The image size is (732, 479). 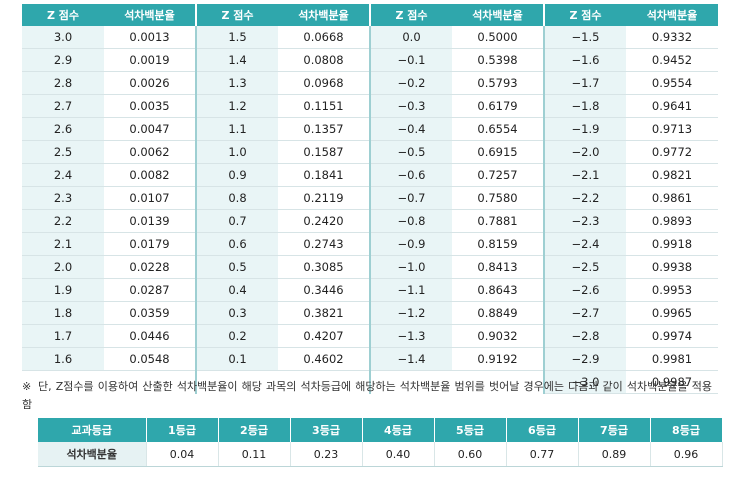 I want to click on percentile-cell: 0.8643, so click(x=498, y=290).